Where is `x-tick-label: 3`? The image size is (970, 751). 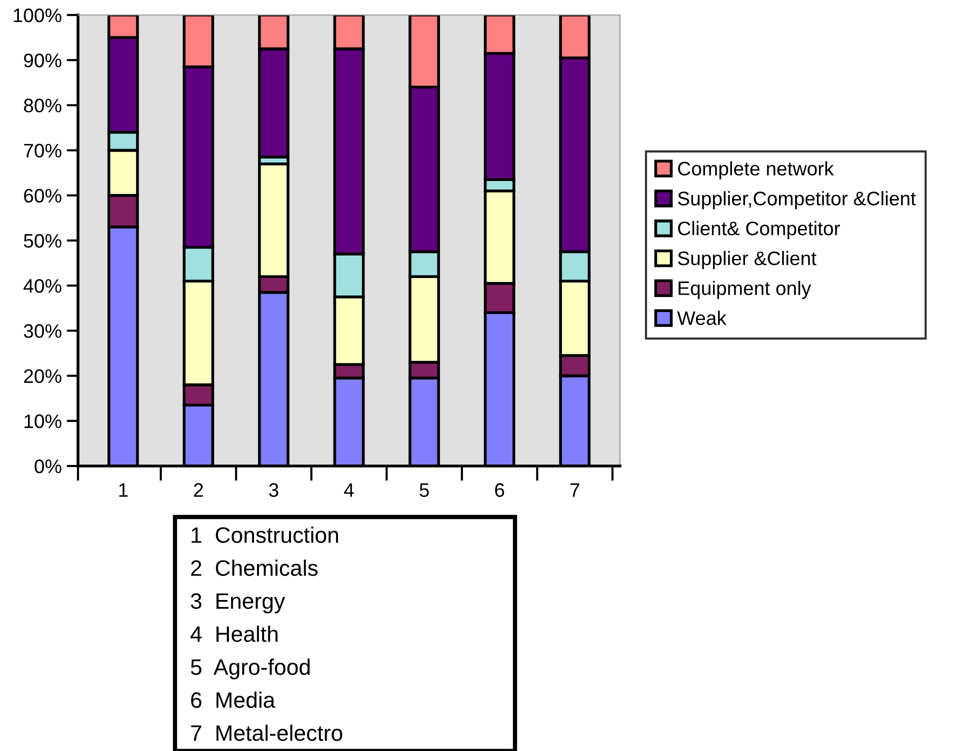 x-tick-label: 3 is located at coordinates (273, 490).